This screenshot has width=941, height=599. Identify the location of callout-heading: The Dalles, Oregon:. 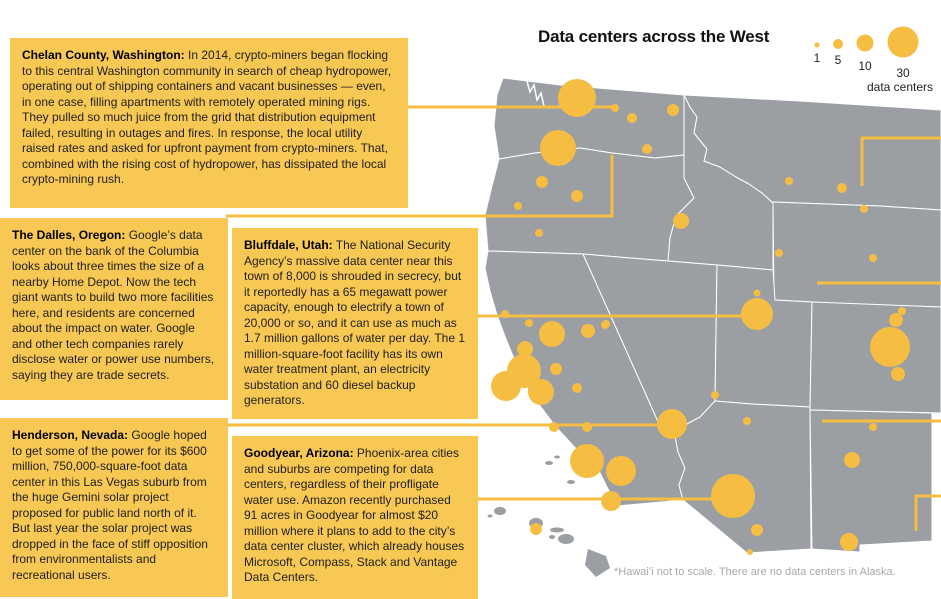
(69, 235).